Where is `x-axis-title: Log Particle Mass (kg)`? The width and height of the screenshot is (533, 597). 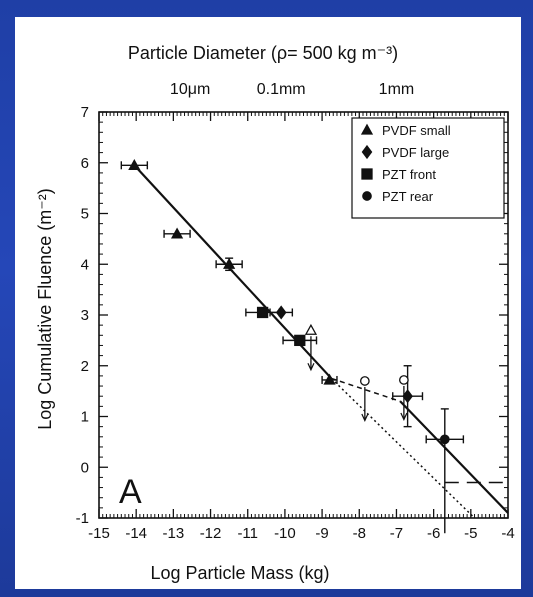 x-axis-title: Log Particle Mass (kg) is located at coordinates (239, 573).